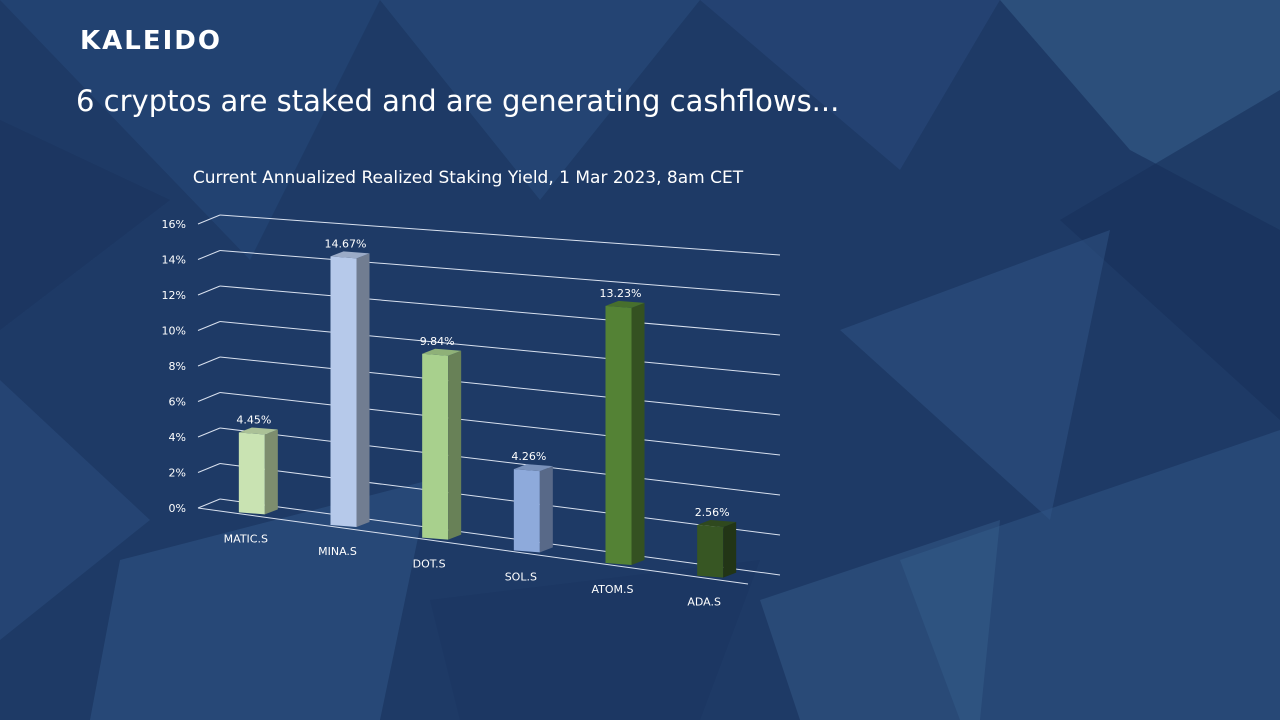 The image size is (1280, 720). What do you see at coordinates (429, 564) in the screenshot?
I see `x-tick-label: DOT.S` at bounding box center [429, 564].